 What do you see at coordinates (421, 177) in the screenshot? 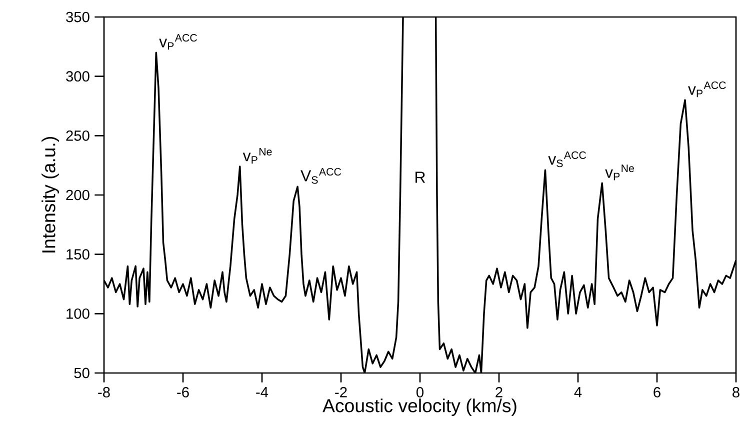
I see `annotation: R` at bounding box center [421, 177].